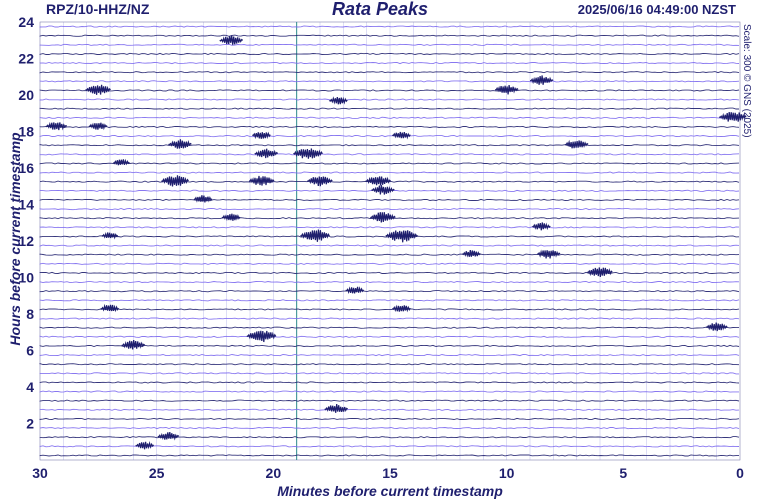 The width and height of the screenshot is (760, 500). I want to click on y-tick-label: 20, so click(26, 95).